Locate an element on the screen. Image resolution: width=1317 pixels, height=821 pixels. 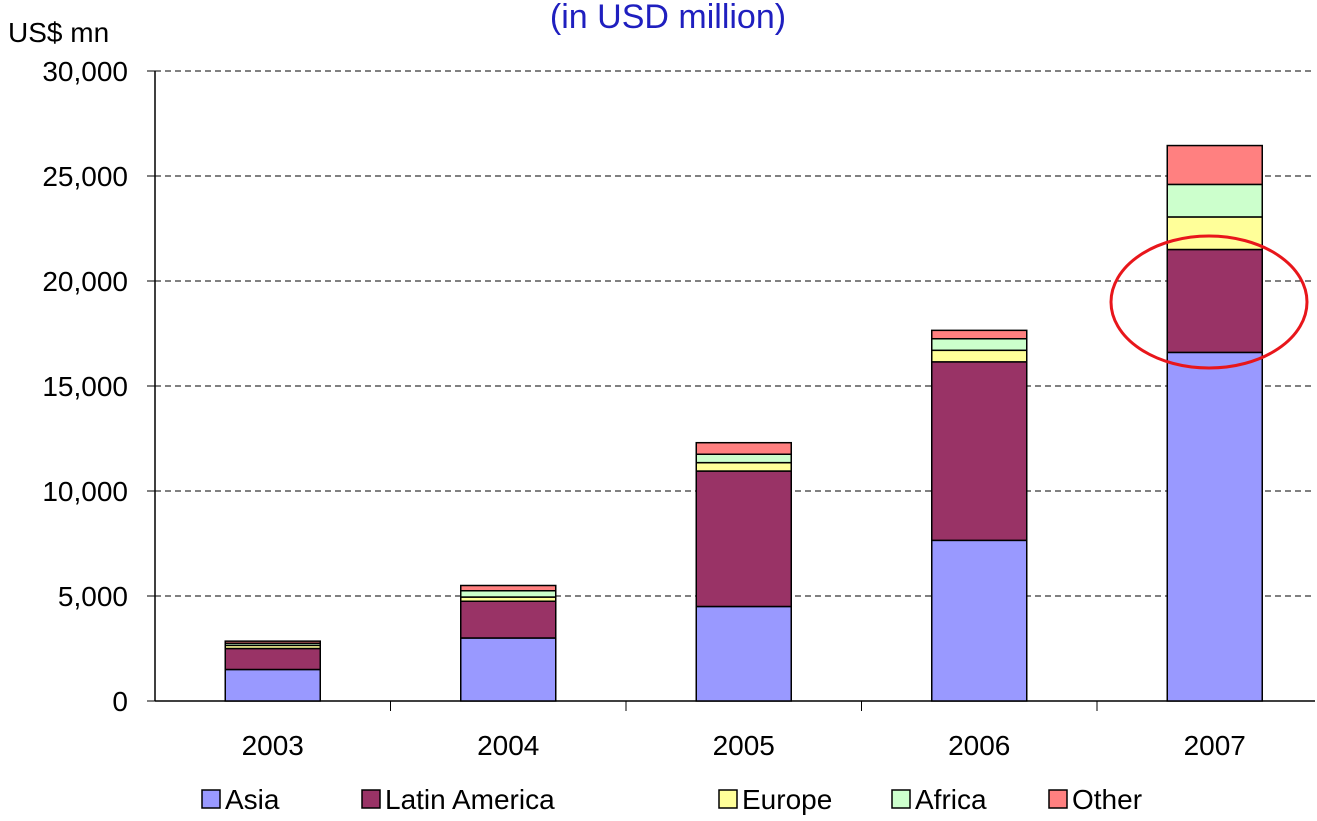
y-tick-label: 5,000 is located at coordinates (93, 596).